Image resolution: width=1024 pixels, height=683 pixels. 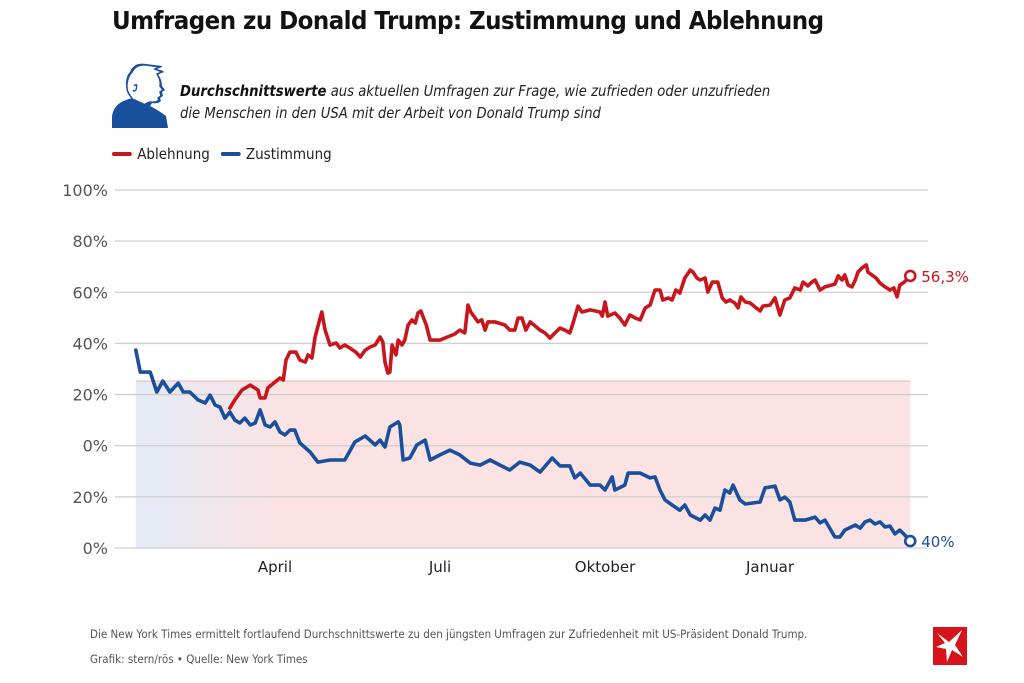 I want to click on legend-swatch-red, so click(x=122, y=154).